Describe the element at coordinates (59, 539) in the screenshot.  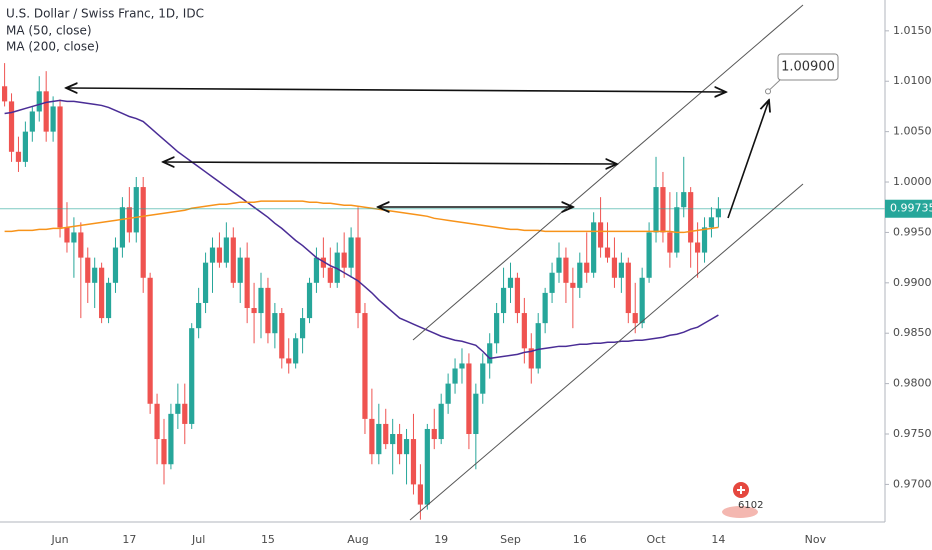
I see `x-tick-label: Jun` at that location.